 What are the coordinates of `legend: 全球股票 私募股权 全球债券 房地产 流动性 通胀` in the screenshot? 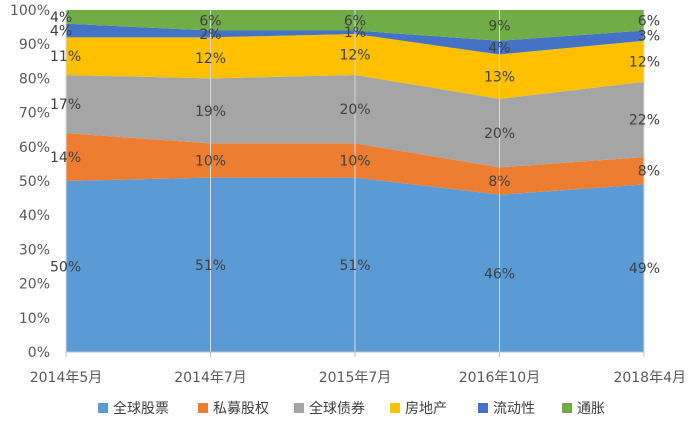 It's located at (351, 408).